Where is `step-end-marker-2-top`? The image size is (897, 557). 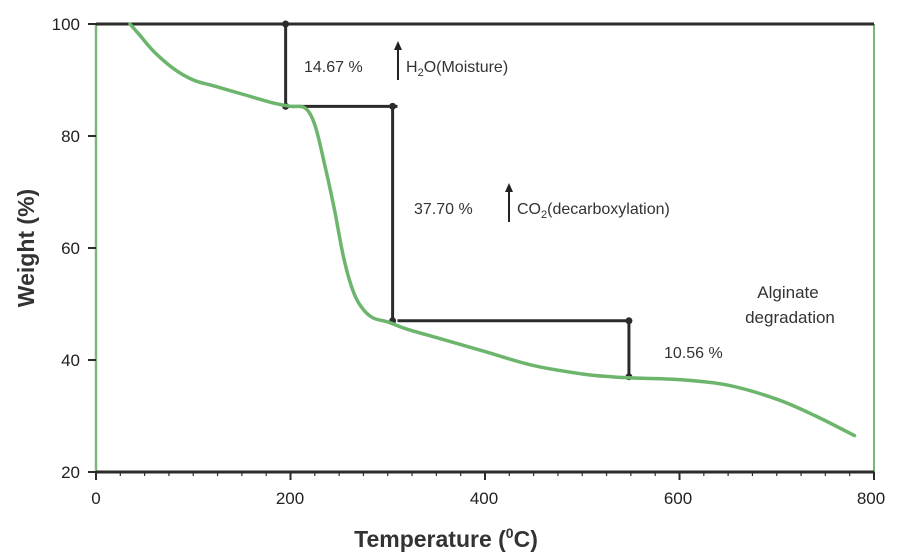
step-end-marker-2-top is located at coordinates (286, 24).